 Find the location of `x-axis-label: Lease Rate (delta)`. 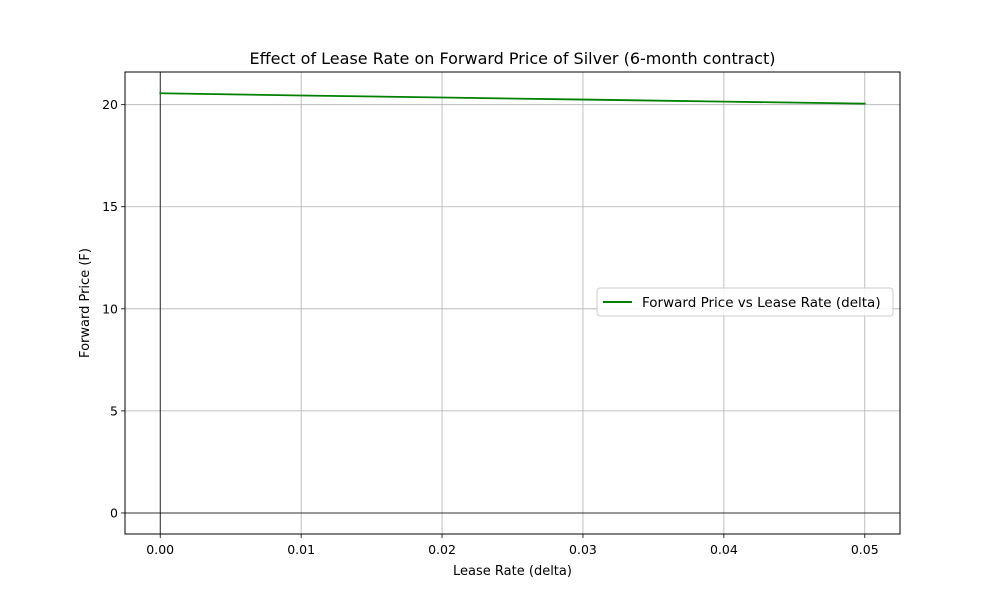

x-axis-label: Lease Rate (delta) is located at coordinates (512, 571).